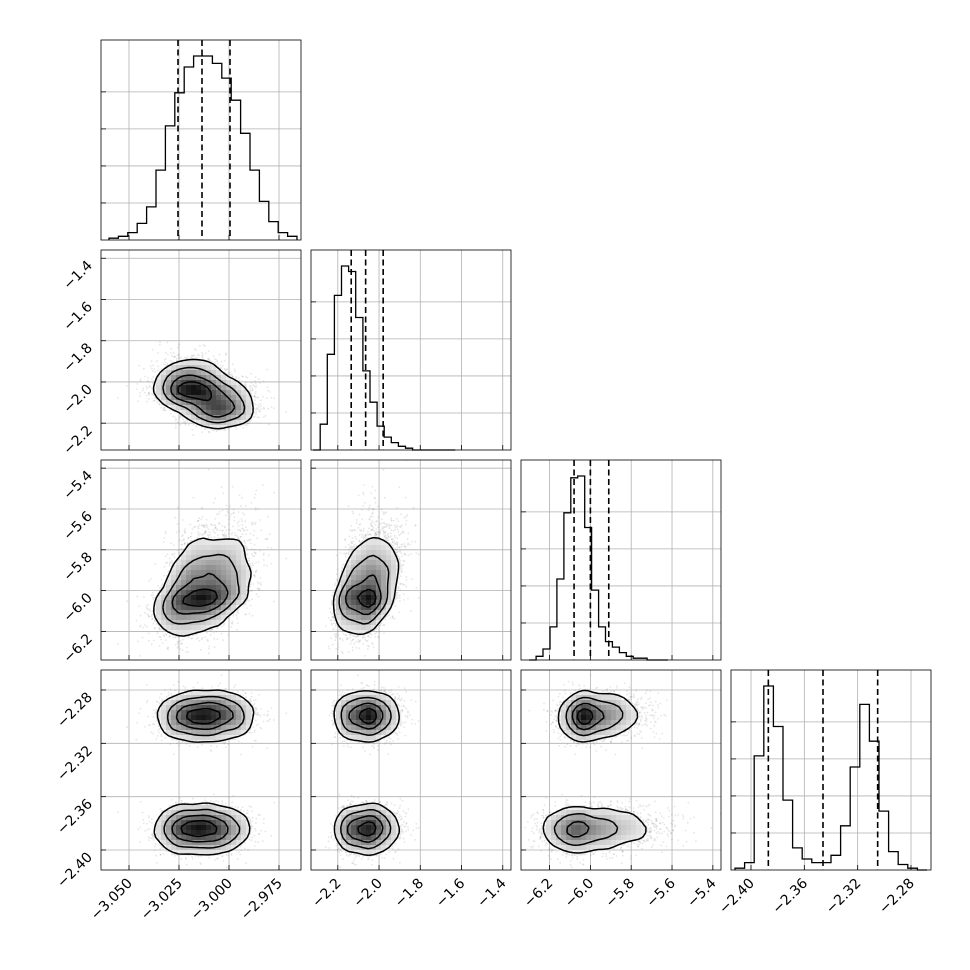 This screenshot has height=970, width=970. I want to click on hist-1-frame, so click(411, 350).